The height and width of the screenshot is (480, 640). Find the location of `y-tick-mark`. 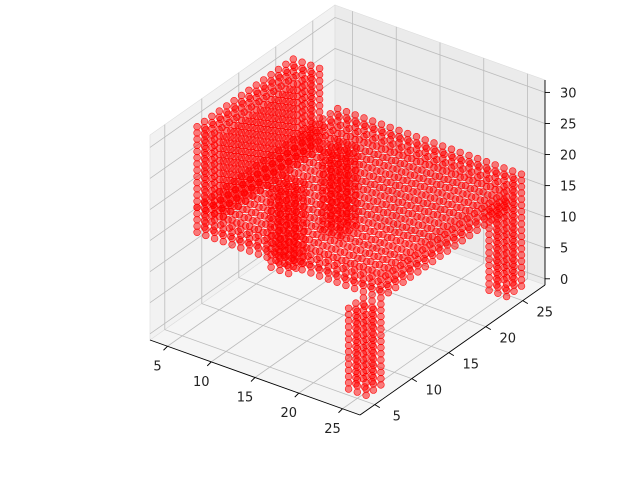

y-tick-mark is located at coordinates (488, 328).